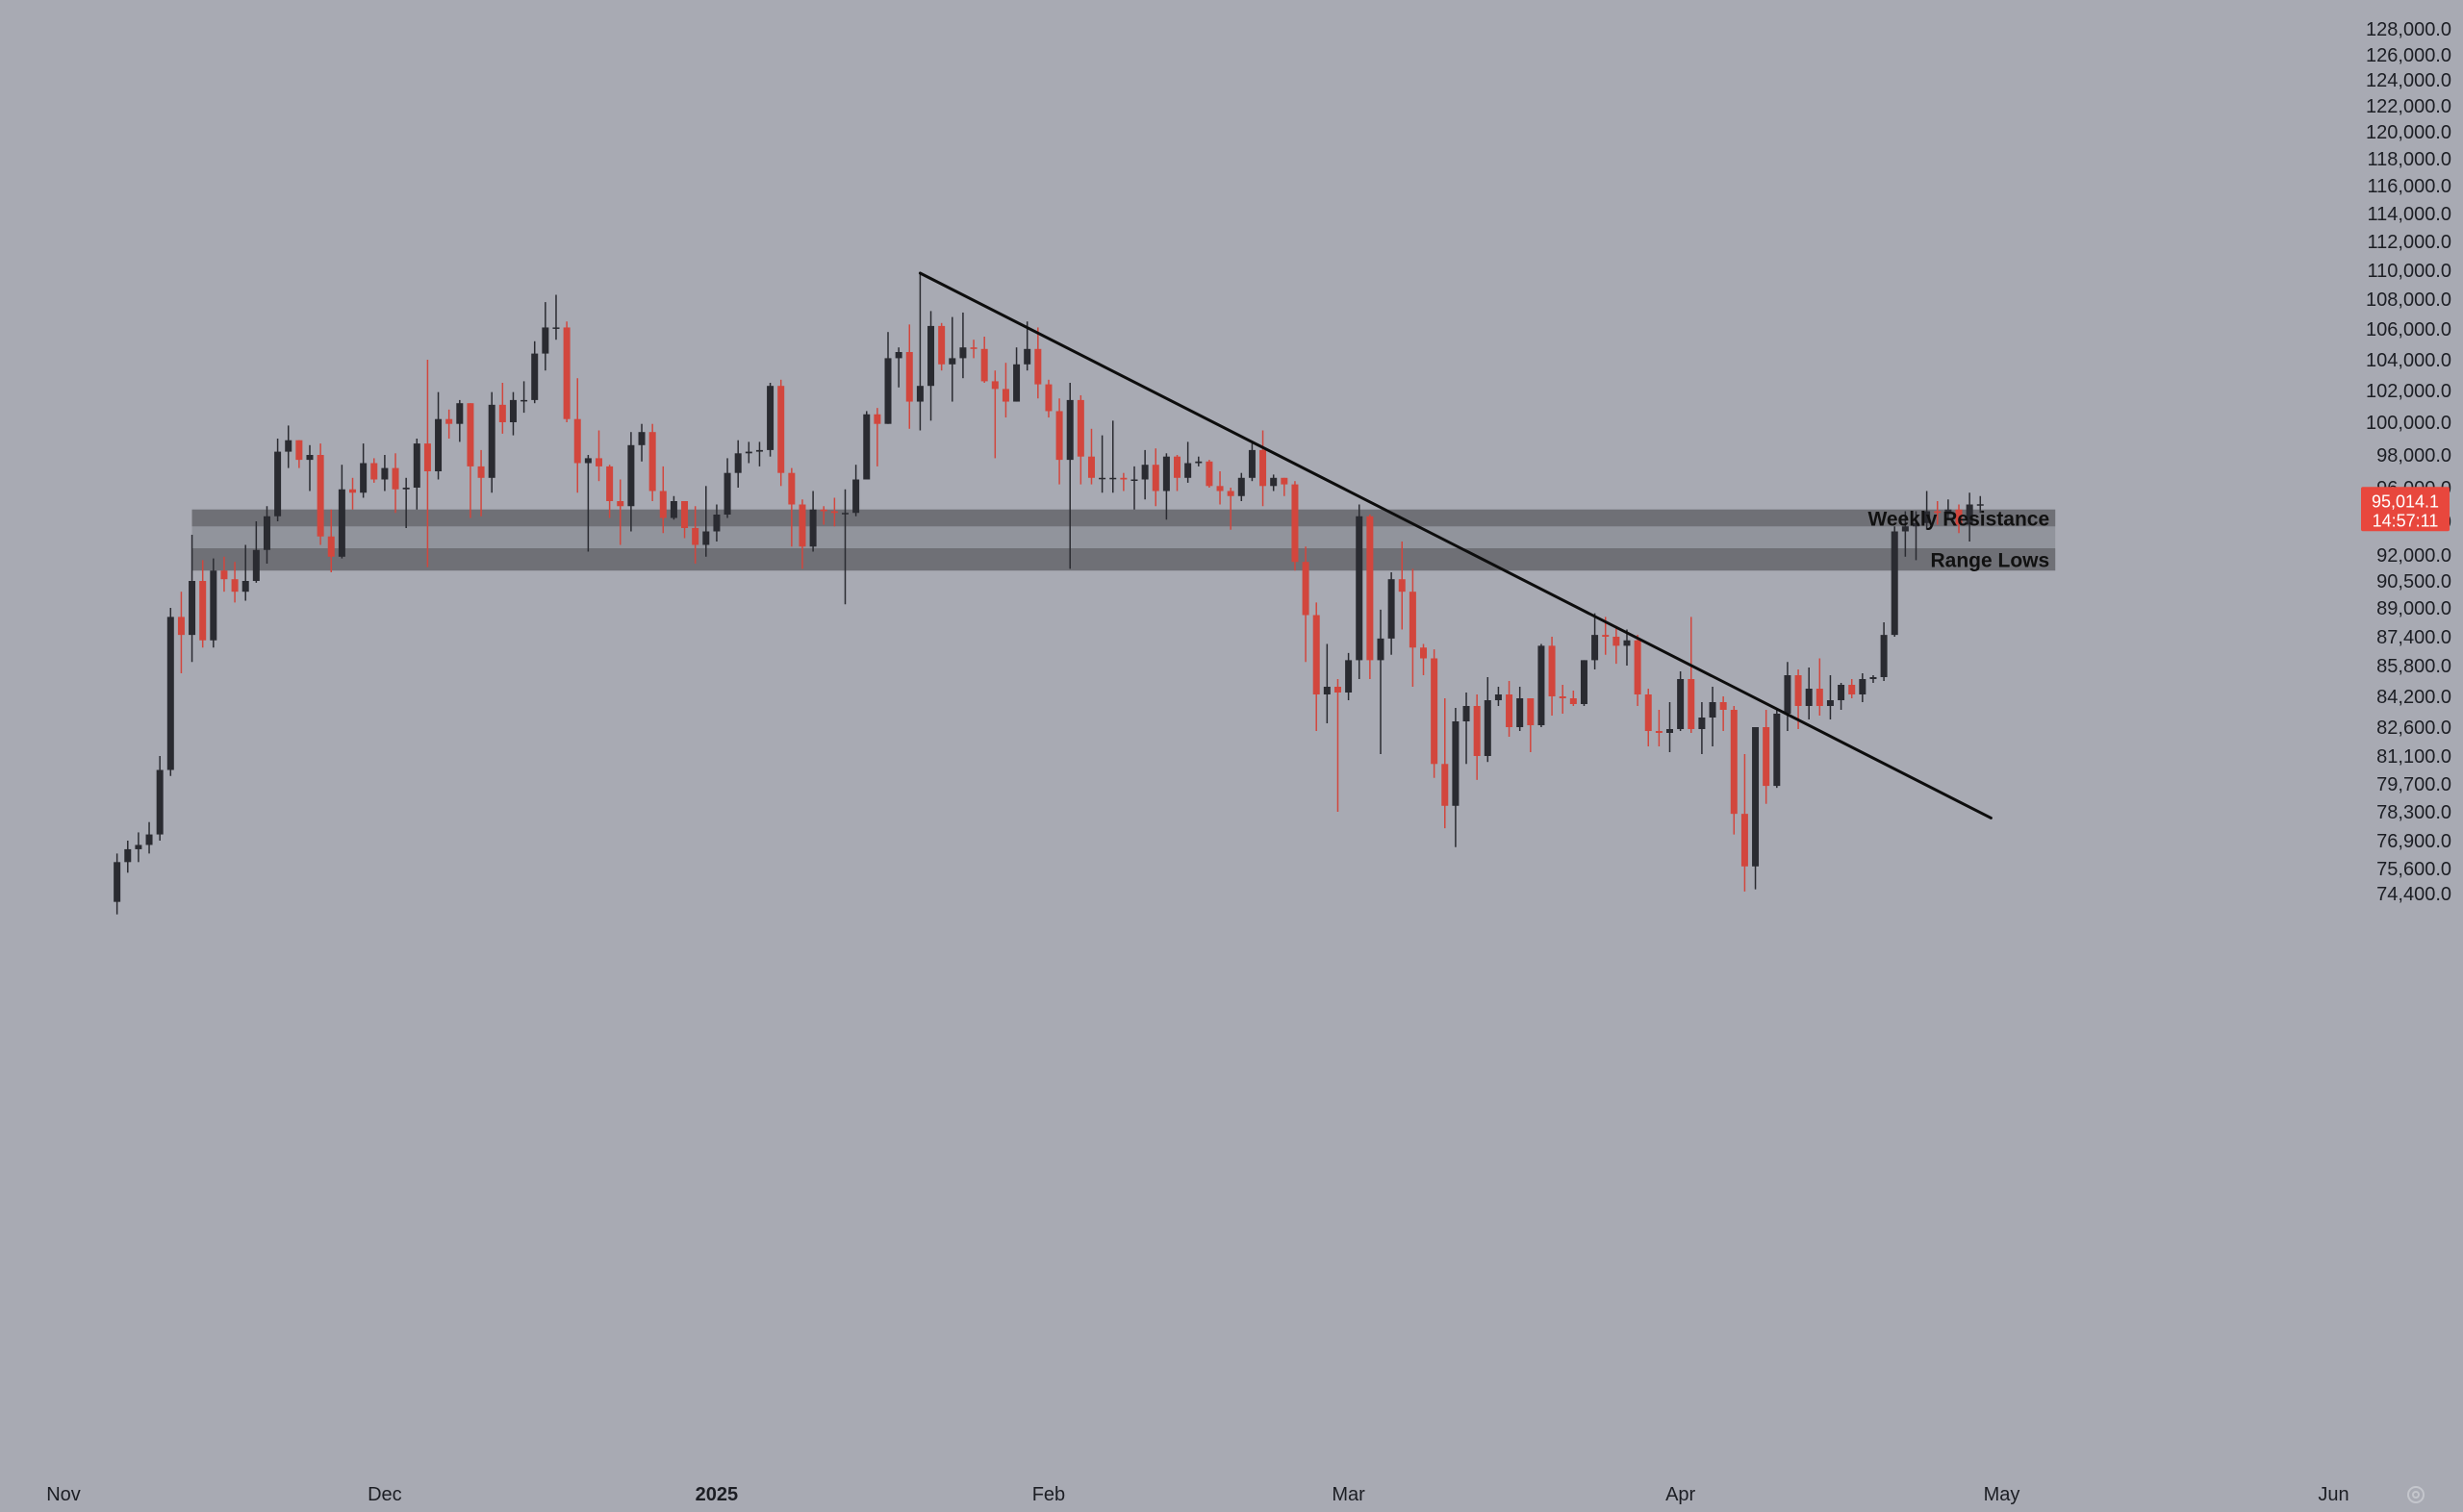  What do you see at coordinates (2416, 1495) in the screenshot?
I see `gear-icon` at bounding box center [2416, 1495].